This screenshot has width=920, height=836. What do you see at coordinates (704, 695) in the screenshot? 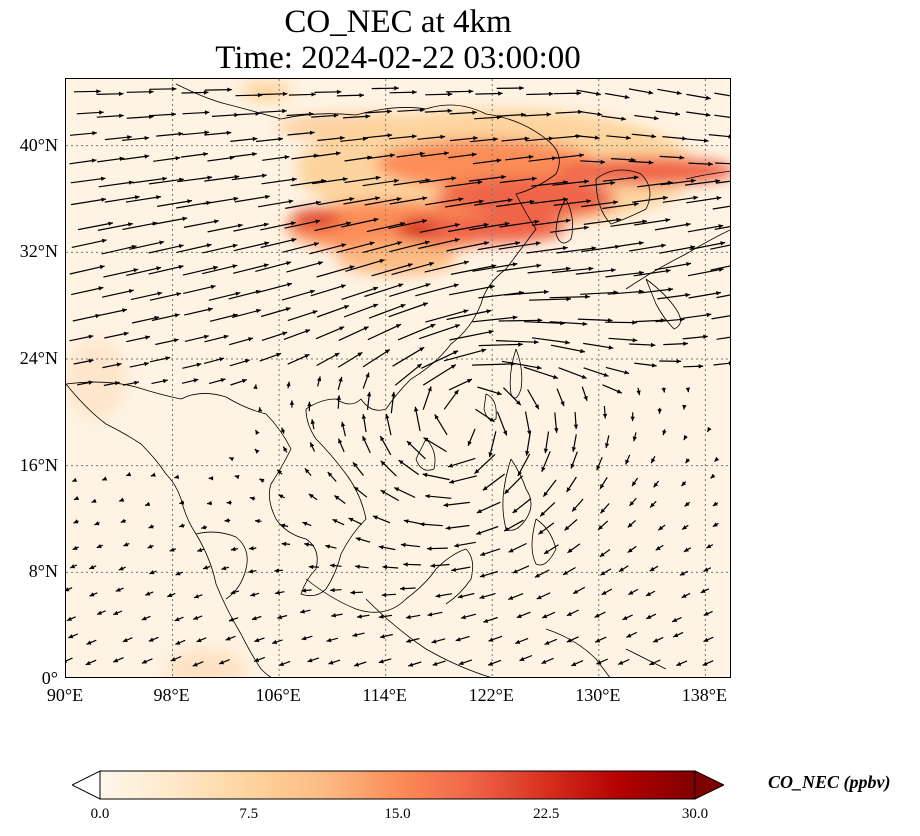
I see `lon-tick-label: 138°E` at bounding box center [704, 695].